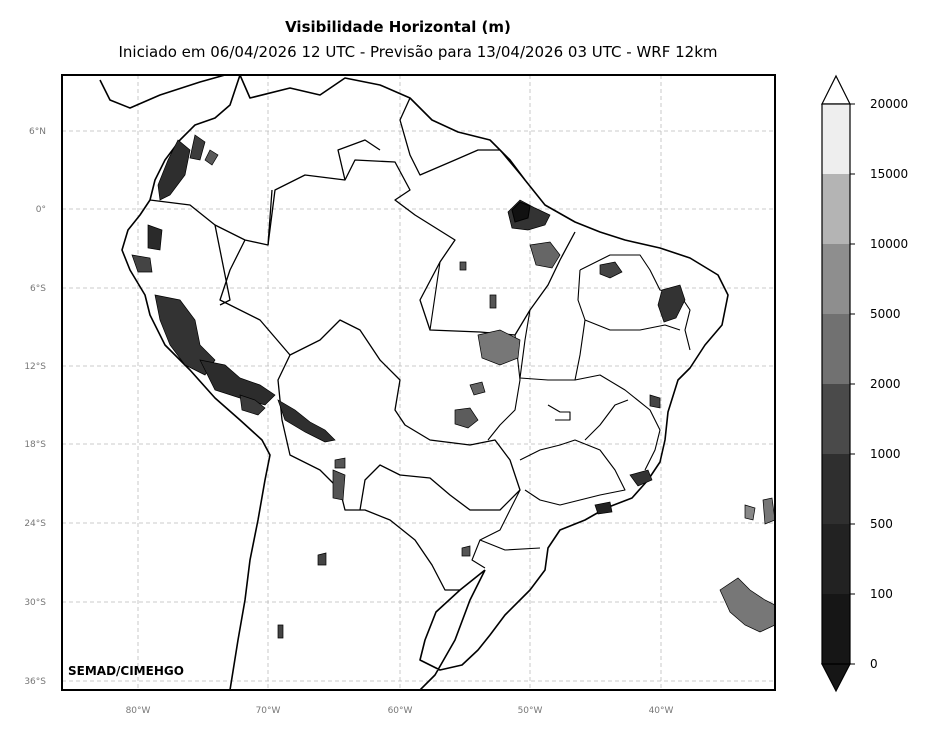 This screenshot has height=735, width=932. Describe the element at coordinates (889, 174) in the screenshot. I see `colorbar-label: 15000` at that location.